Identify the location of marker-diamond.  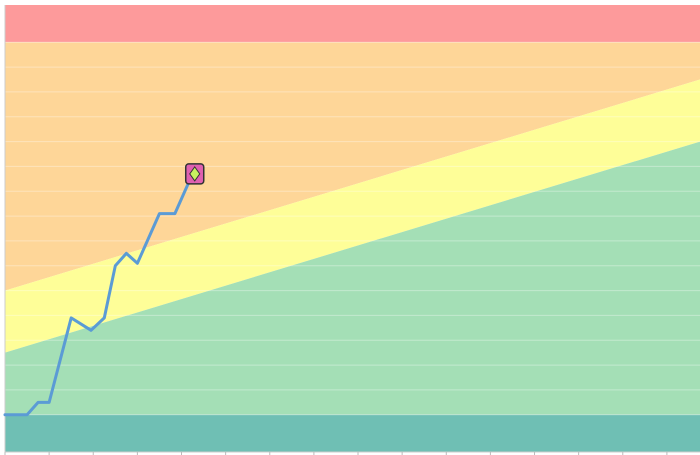
(195, 174).